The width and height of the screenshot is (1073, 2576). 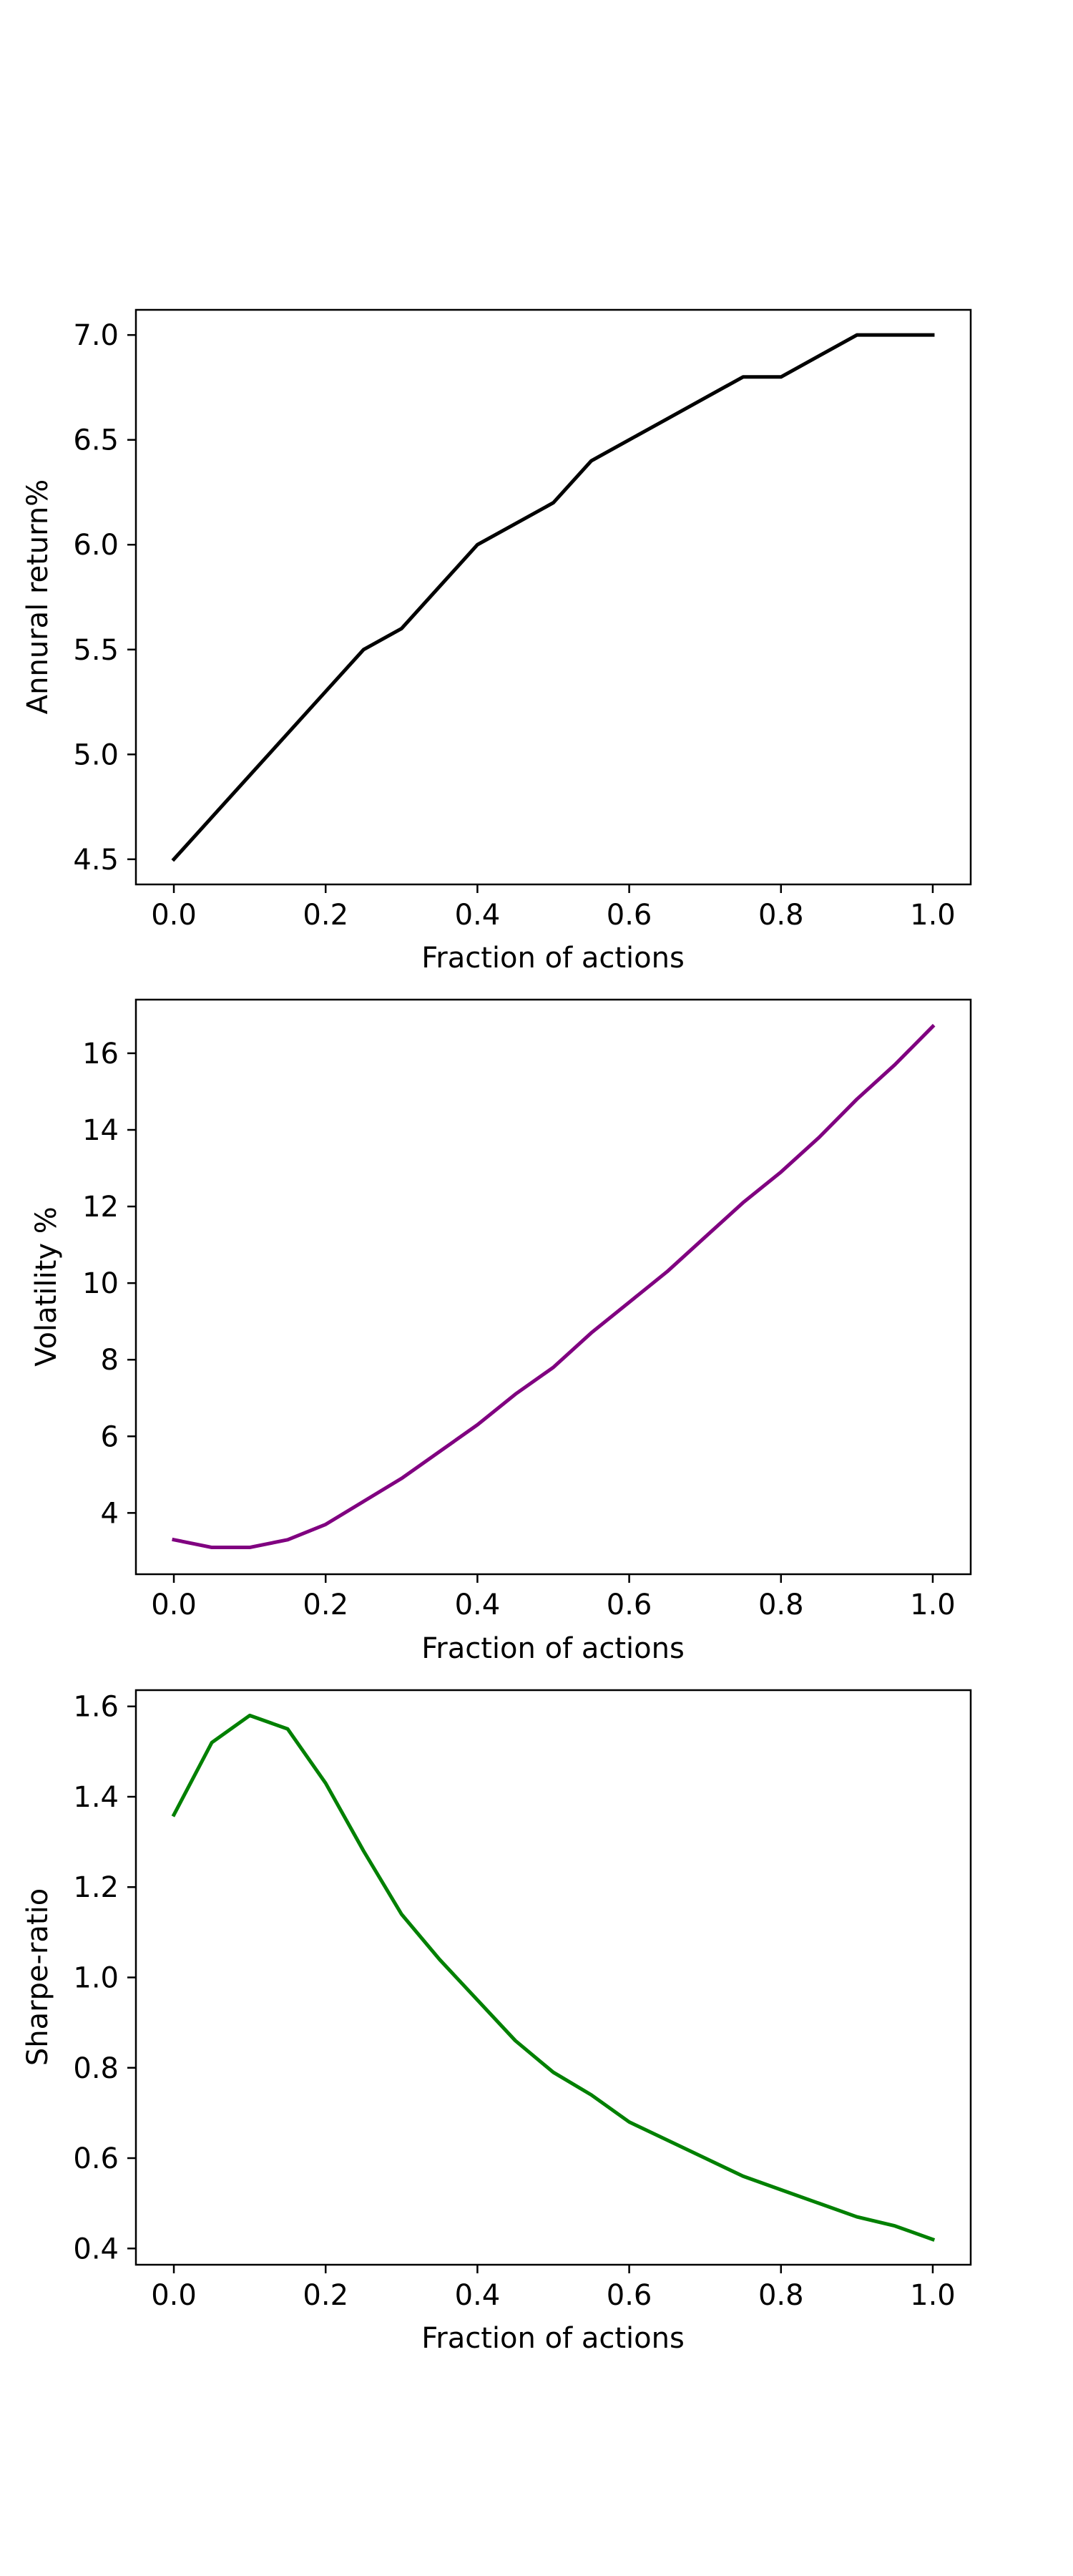 I want to click on volatility-y-ticks: 4 6 8 10 12 14 16, so click(x=109, y=1284).